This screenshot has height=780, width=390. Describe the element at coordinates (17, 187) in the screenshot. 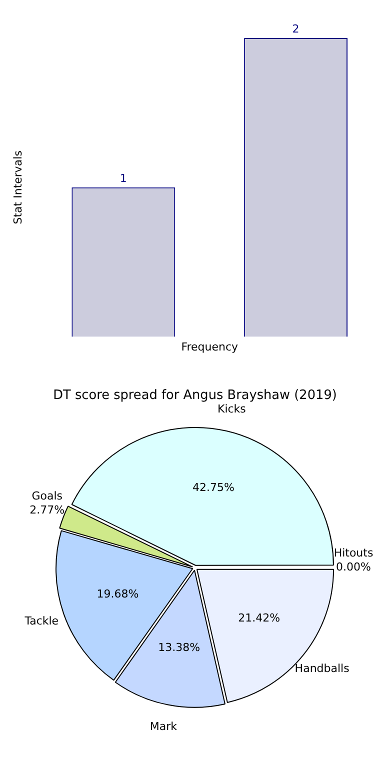

I see `y-axis-title: Stat Intervals` at that location.